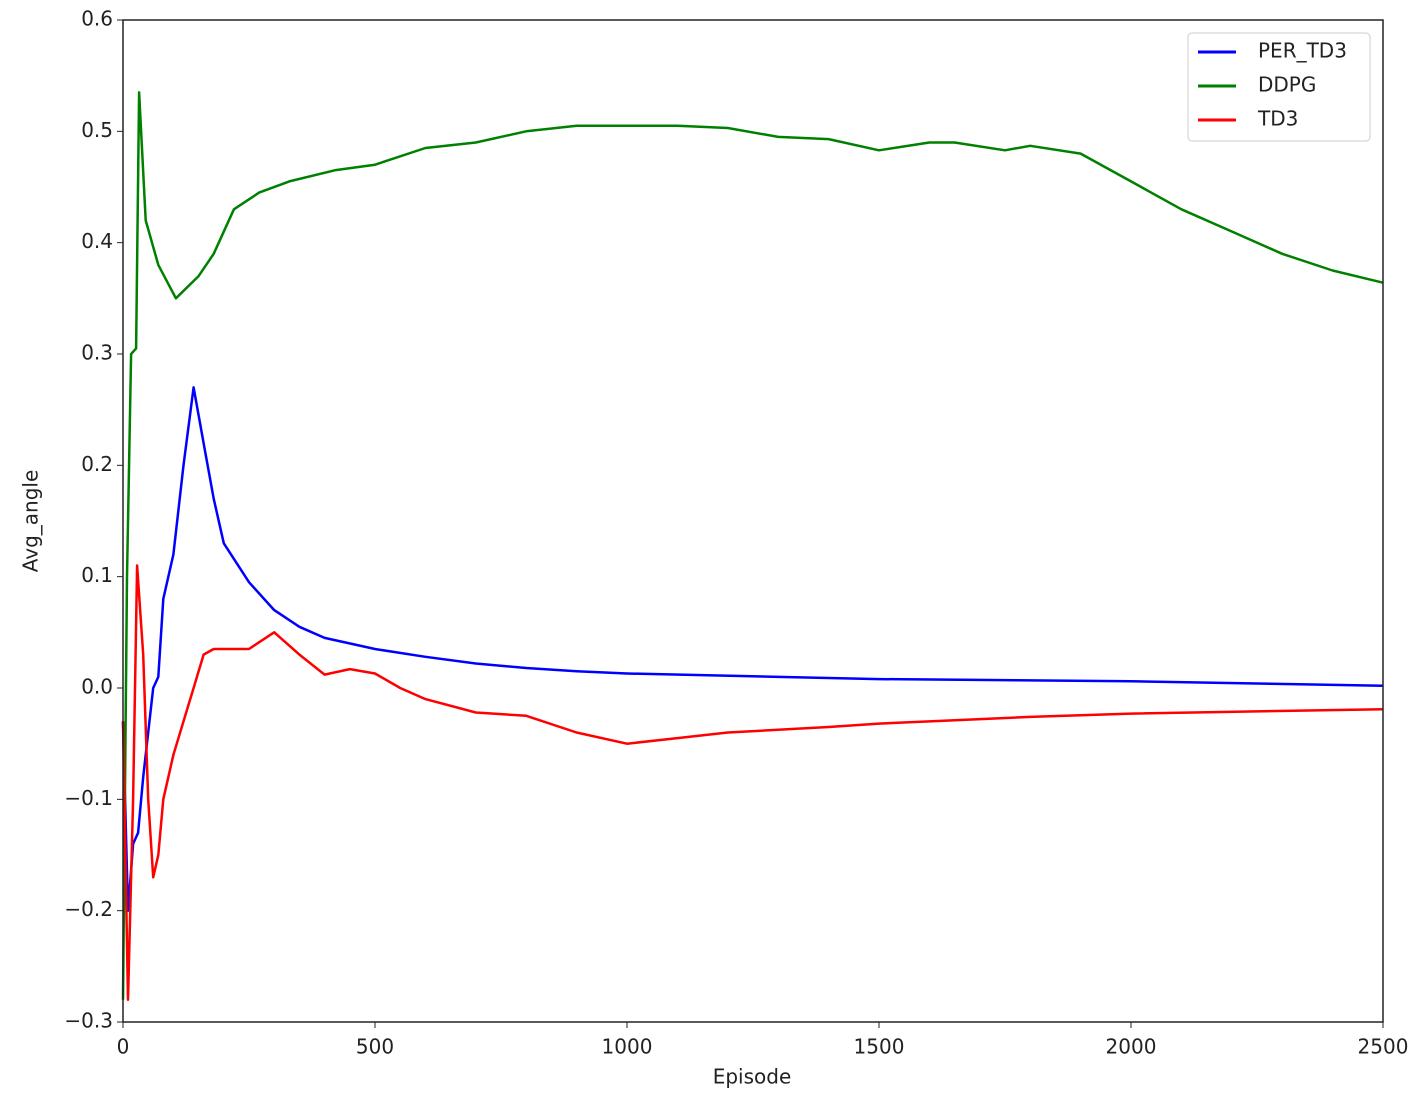 The image size is (1418, 1101). Describe the element at coordinates (88, 1021) in the screenshot. I see `y-tick-label: −0.3` at that location.